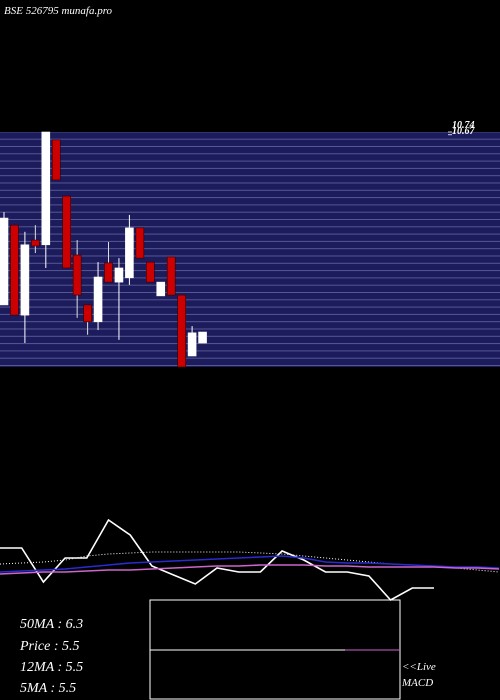 The width and height of the screenshot is (500, 700). Describe the element at coordinates (419, 667) in the screenshot. I see `annotation: <<Live` at that location.